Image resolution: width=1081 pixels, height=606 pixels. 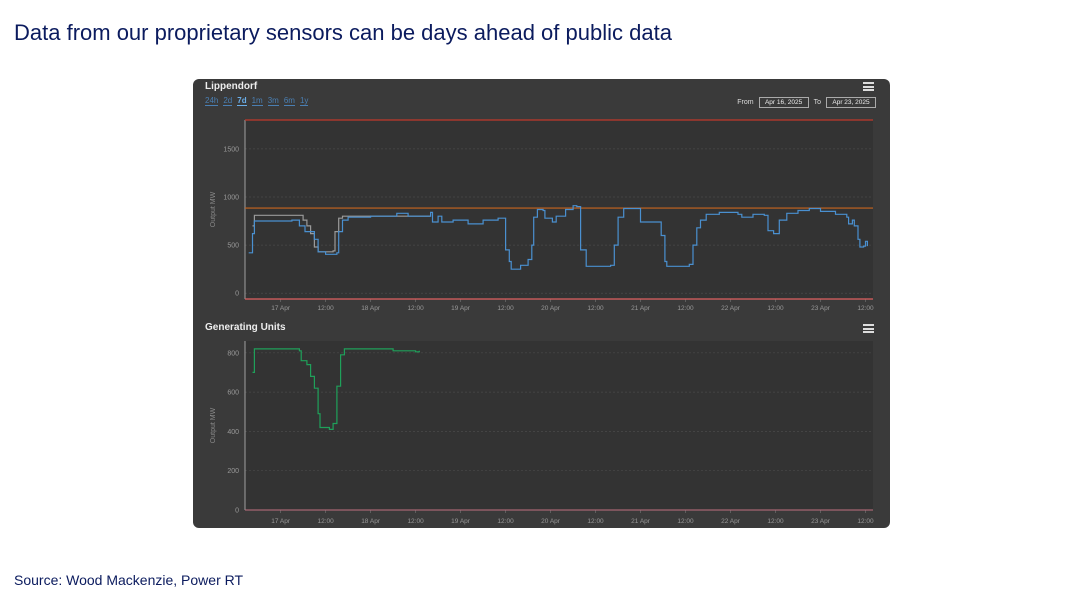 I want to click on y-tick-label: 400, so click(x=233, y=432).